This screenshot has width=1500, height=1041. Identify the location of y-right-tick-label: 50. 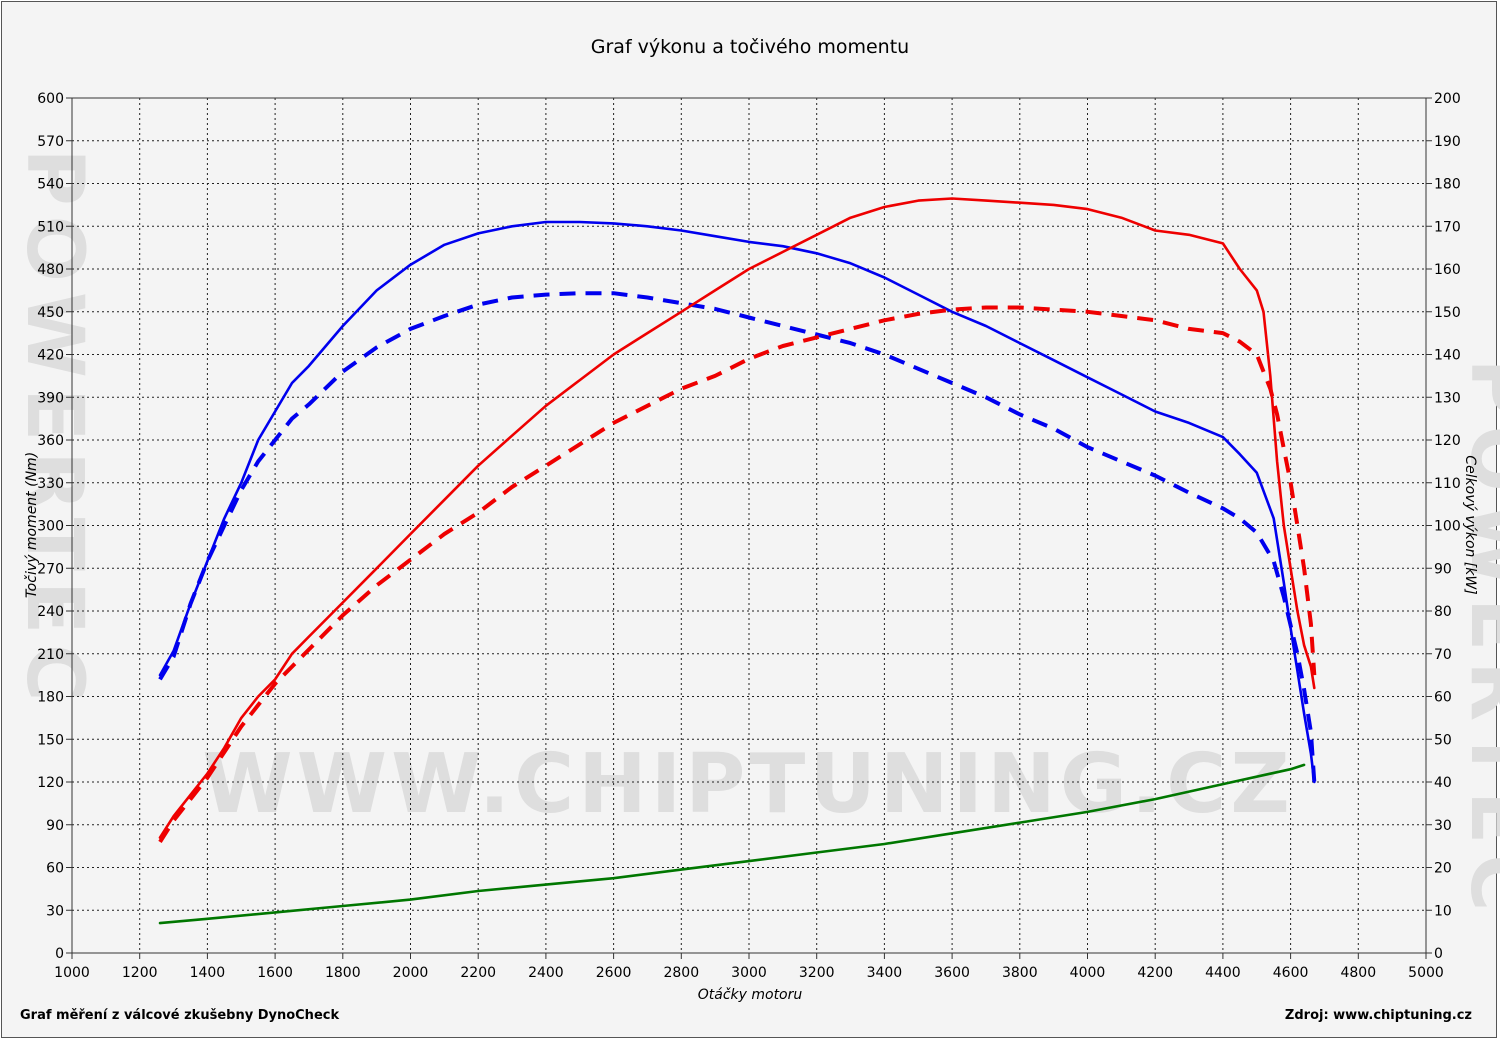
(1443, 740).